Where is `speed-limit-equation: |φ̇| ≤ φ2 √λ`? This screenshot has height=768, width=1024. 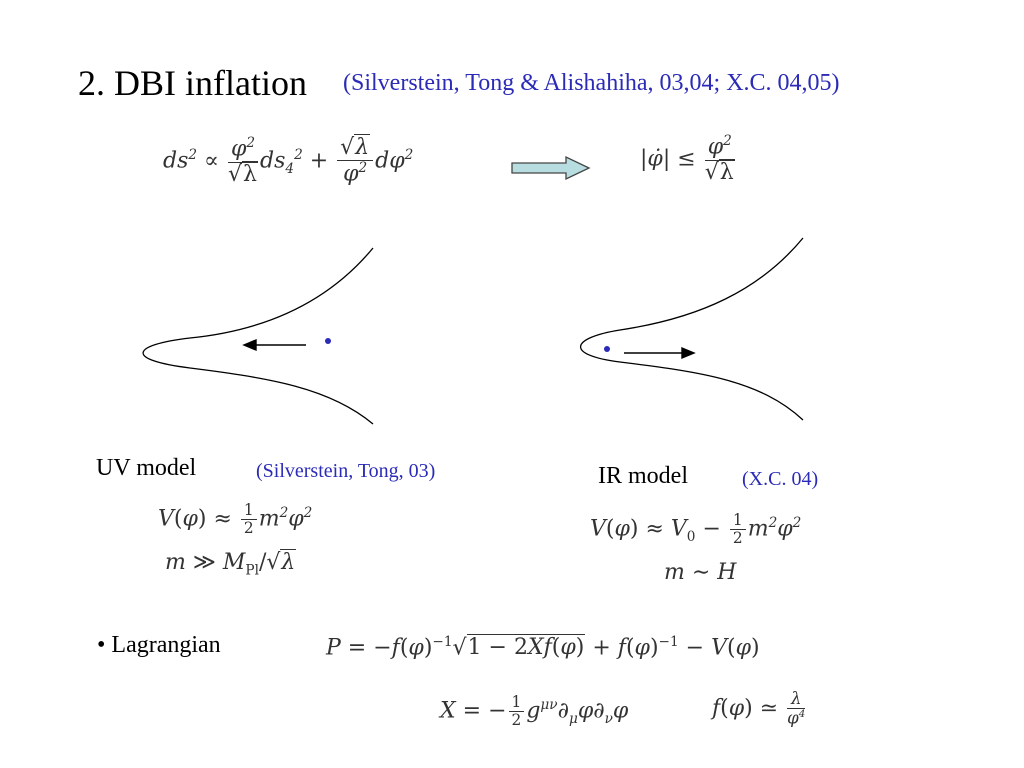 speed-limit-equation: |φ̇| ≤ φ2 √λ is located at coordinates (687, 159).